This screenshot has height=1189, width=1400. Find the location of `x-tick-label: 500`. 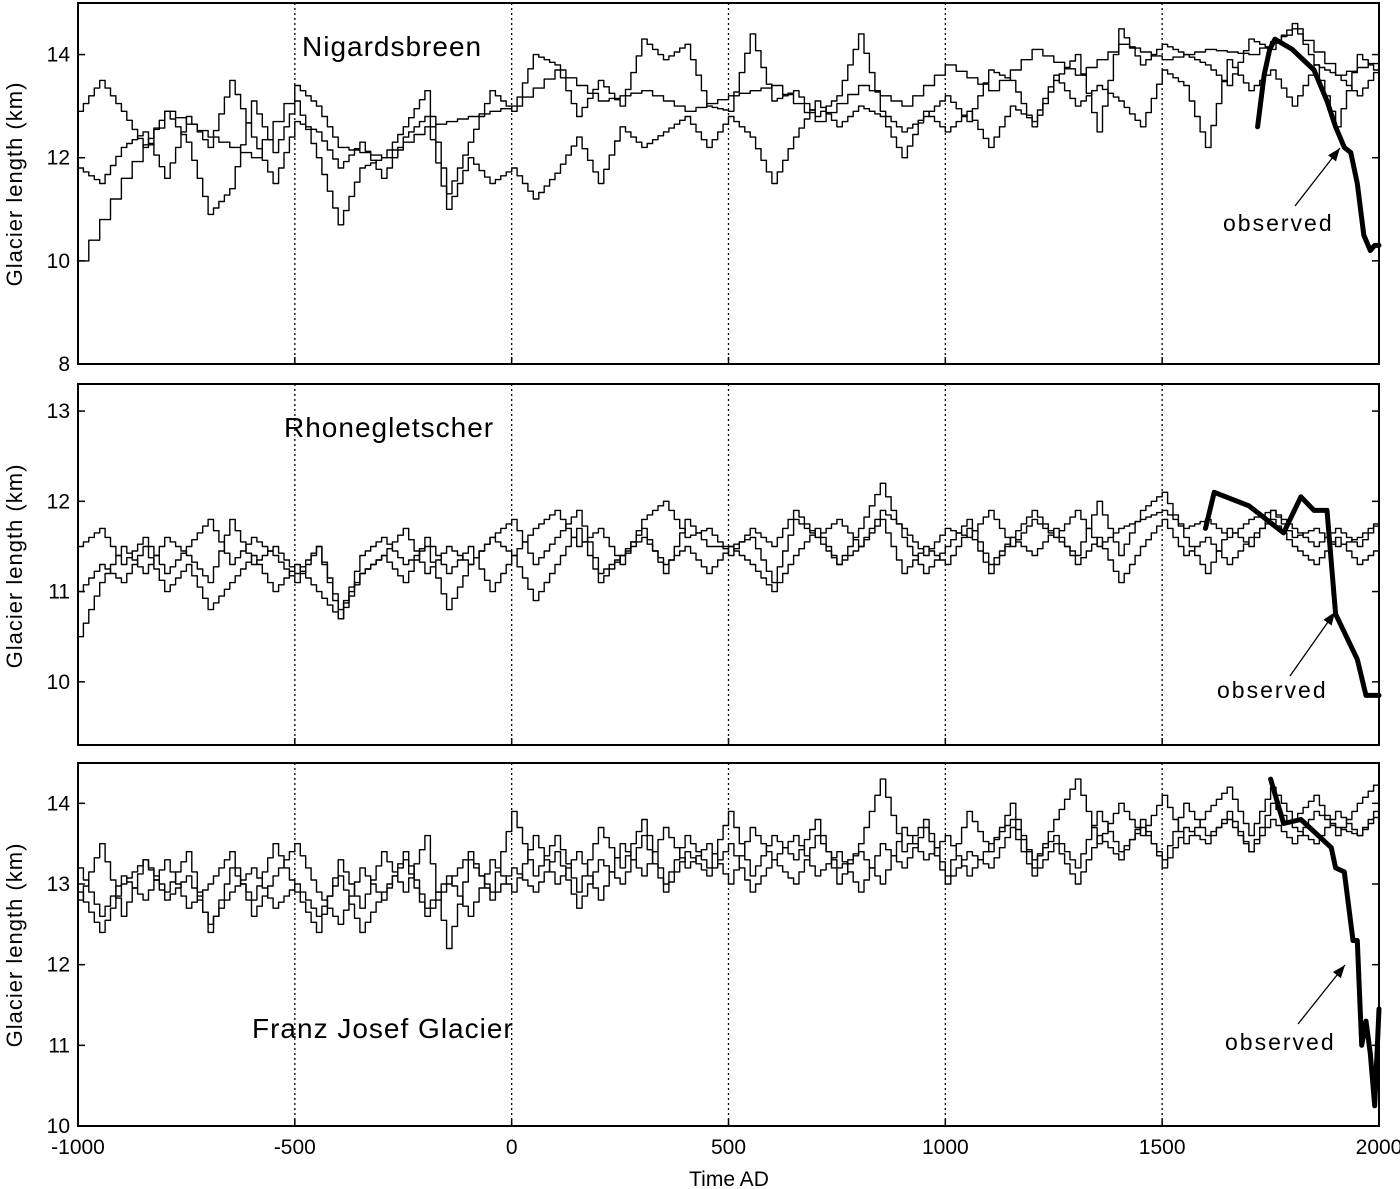

x-tick-label: 500 is located at coordinates (728, 1147).